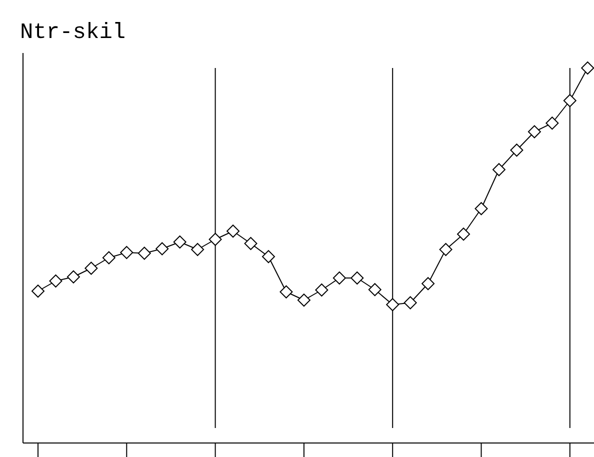 The width and height of the screenshot is (594, 457). What do you see at coordinates (73, 32) in the screenshot?
I see `chart-title: Ntr-skil` at bounding box center [73, 32].